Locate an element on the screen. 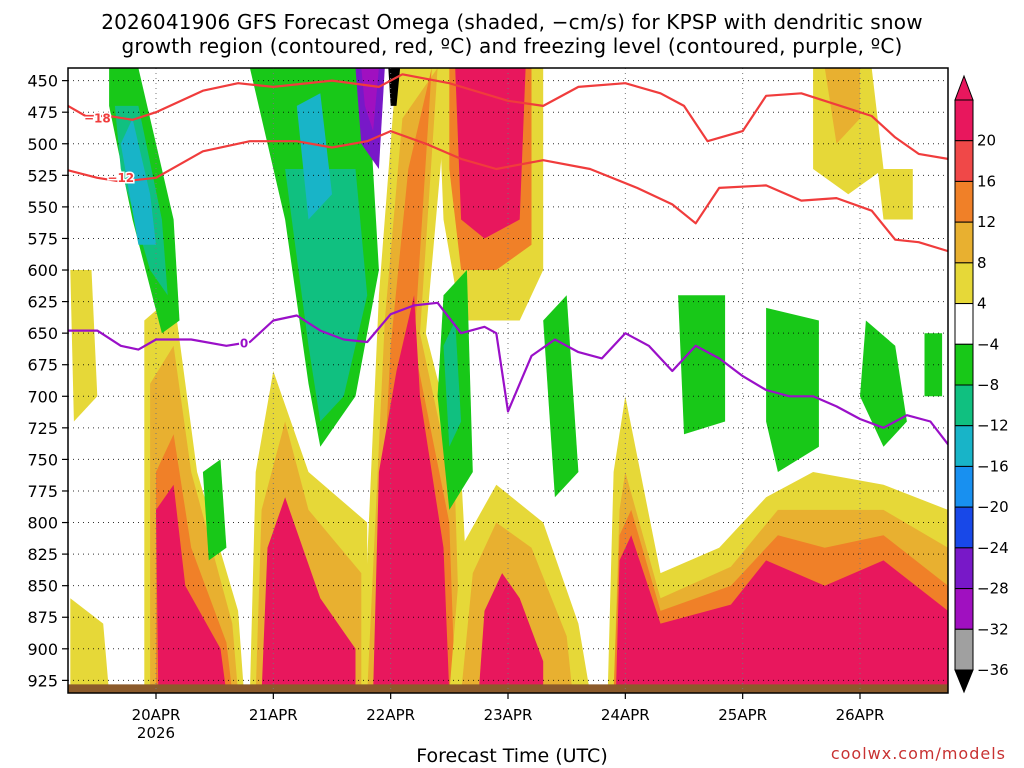 The width and height of the screenshot is (1024, 768). y-tick-label-925: 925 is located at coordinates (42, 680).